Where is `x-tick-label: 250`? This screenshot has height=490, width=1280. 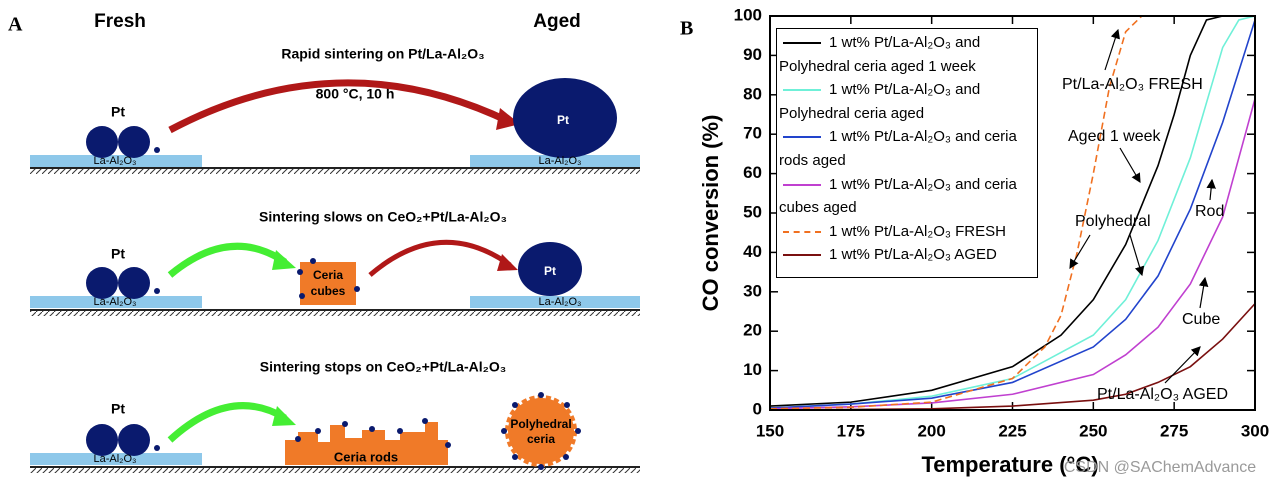 x-tick-label: 250 is located at coordinates (1093, 430).